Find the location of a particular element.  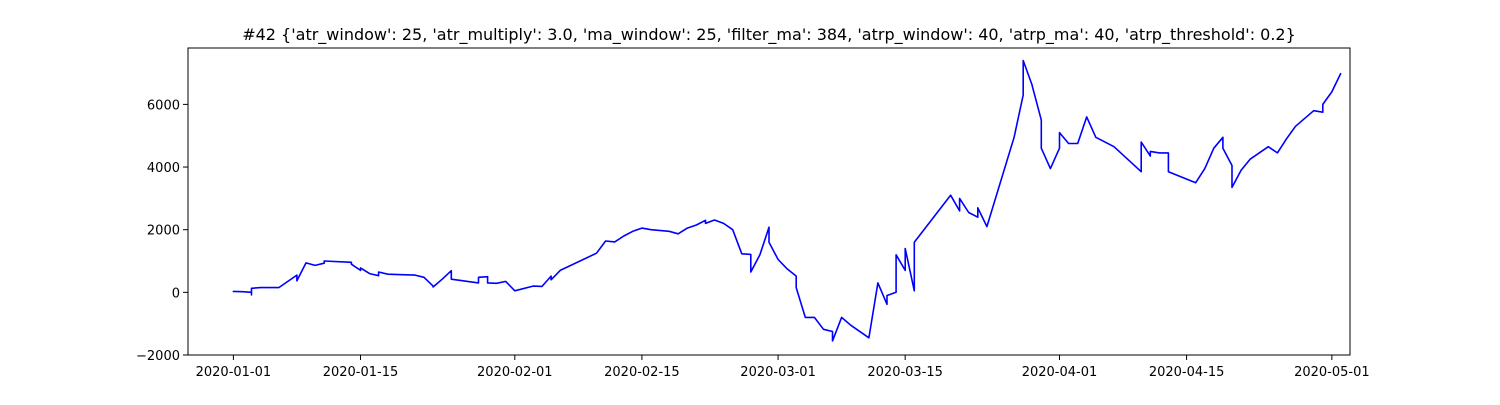

x-tick-label: 2020-02-15 is located at coordinates (642, 372).